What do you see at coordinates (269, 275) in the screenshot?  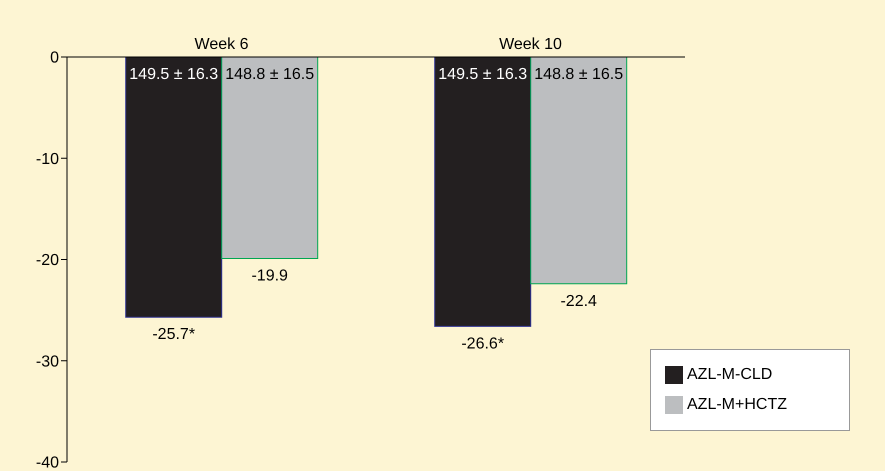 I see `data-label: -19.9` at bounding box center [269, 275].